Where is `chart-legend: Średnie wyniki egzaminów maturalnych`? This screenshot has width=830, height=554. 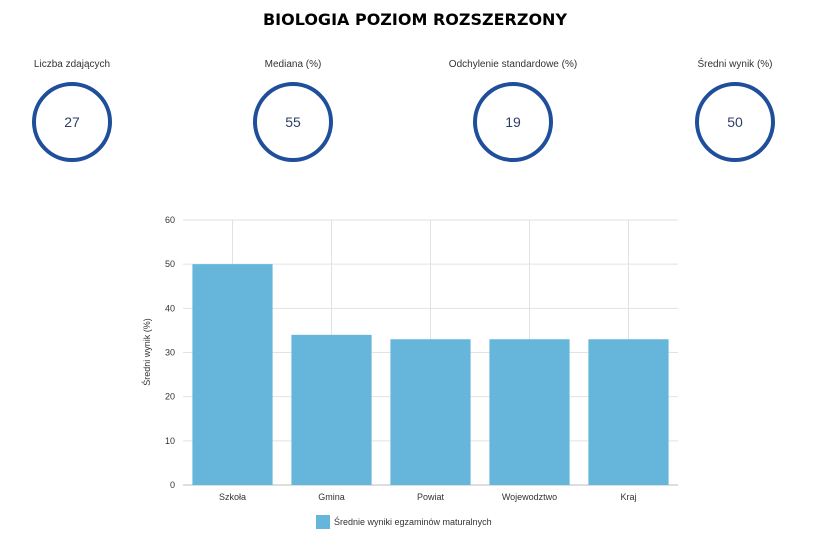
chart-legend: Średnie wyniki egzaminów maturalnych is located at coordinates (404, 522).